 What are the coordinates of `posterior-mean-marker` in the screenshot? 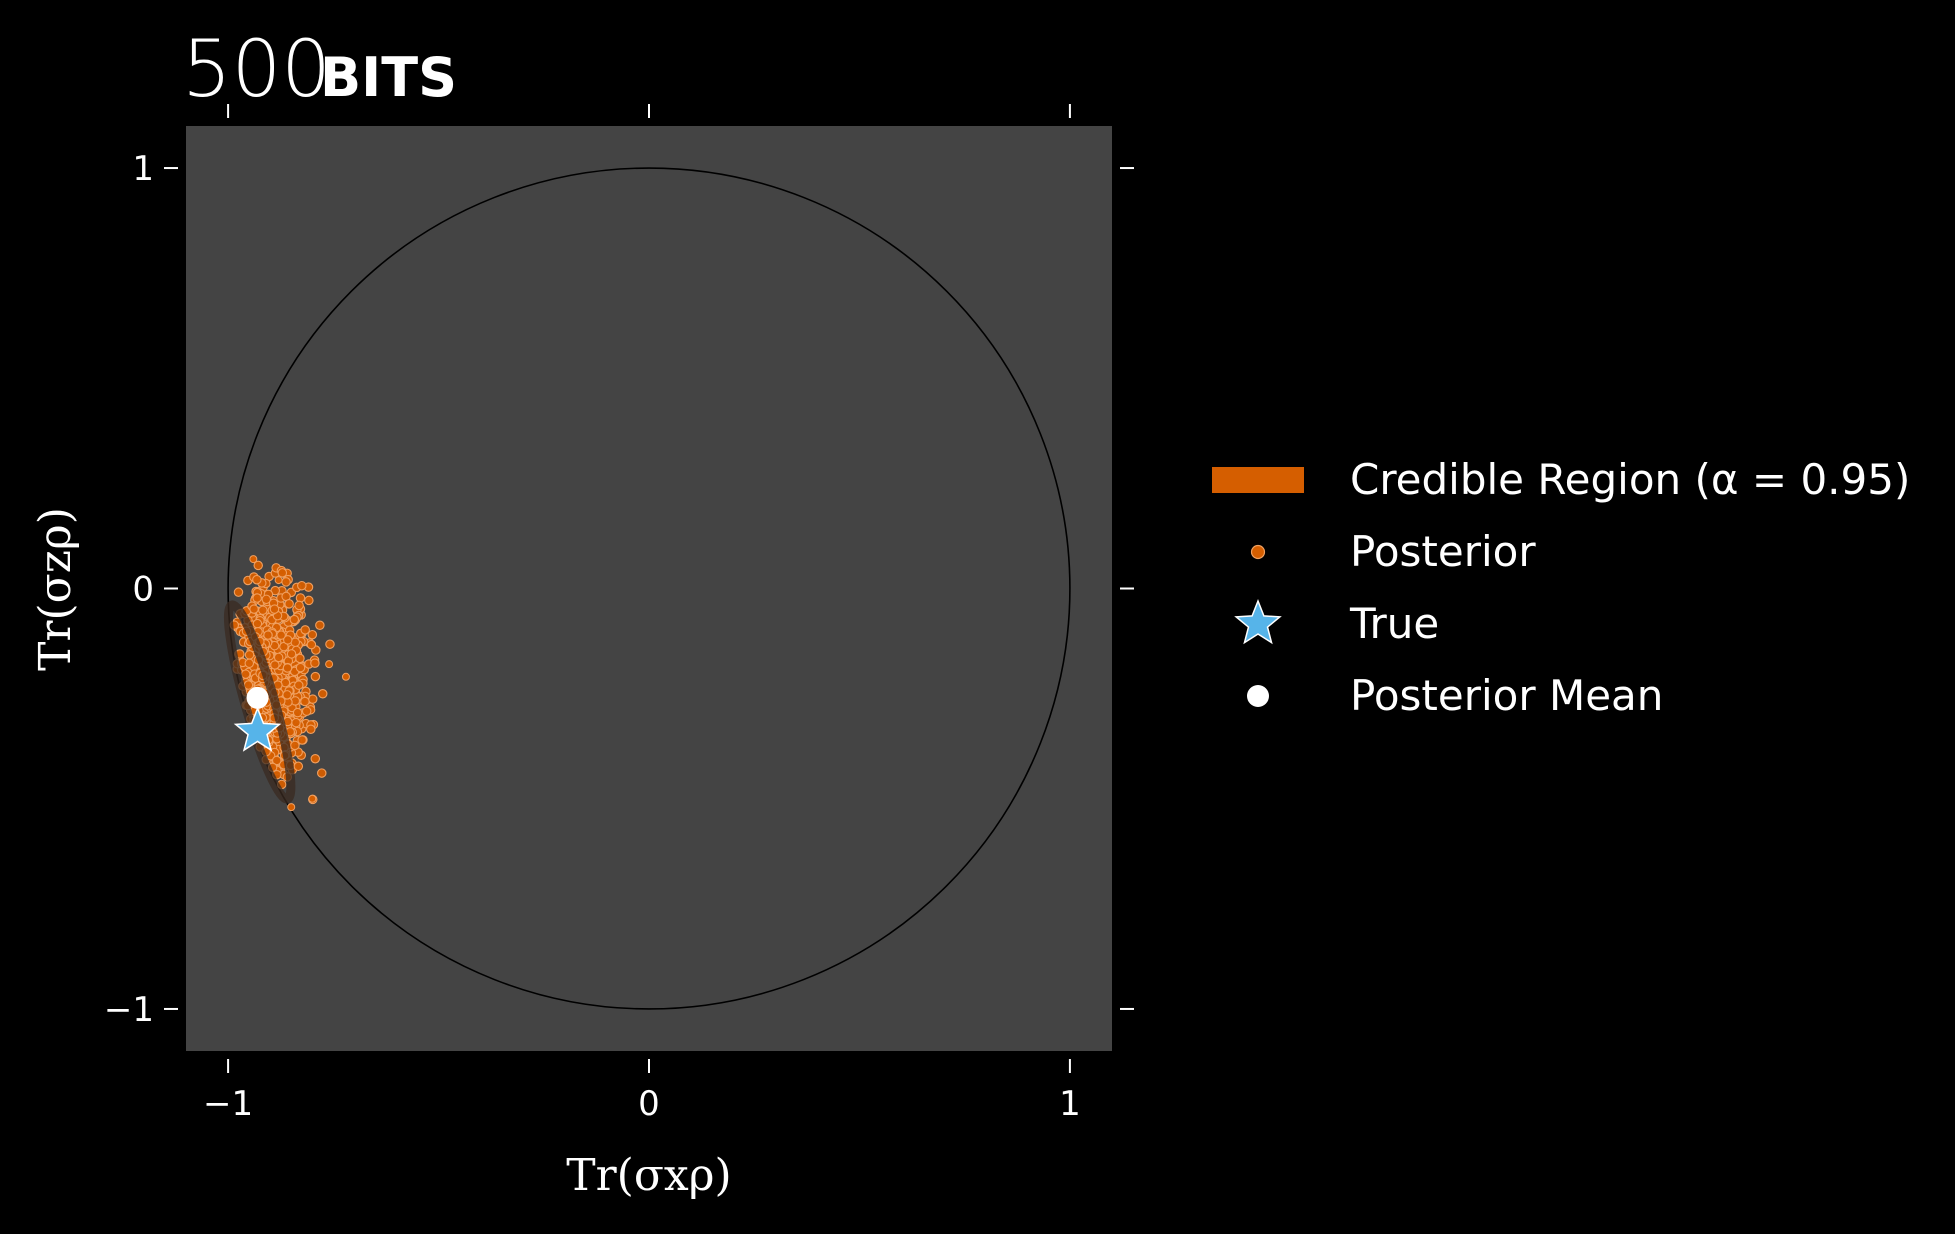 It's located at (257, 697).